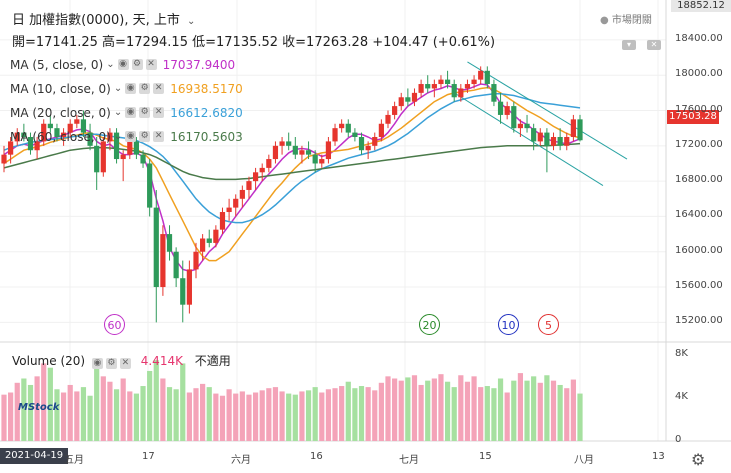 The image size is (731, 473). I want to click on volume-header: Volume (20) ◉ ⚙ ✕ 4.414K 不適用, so click(121, 360).